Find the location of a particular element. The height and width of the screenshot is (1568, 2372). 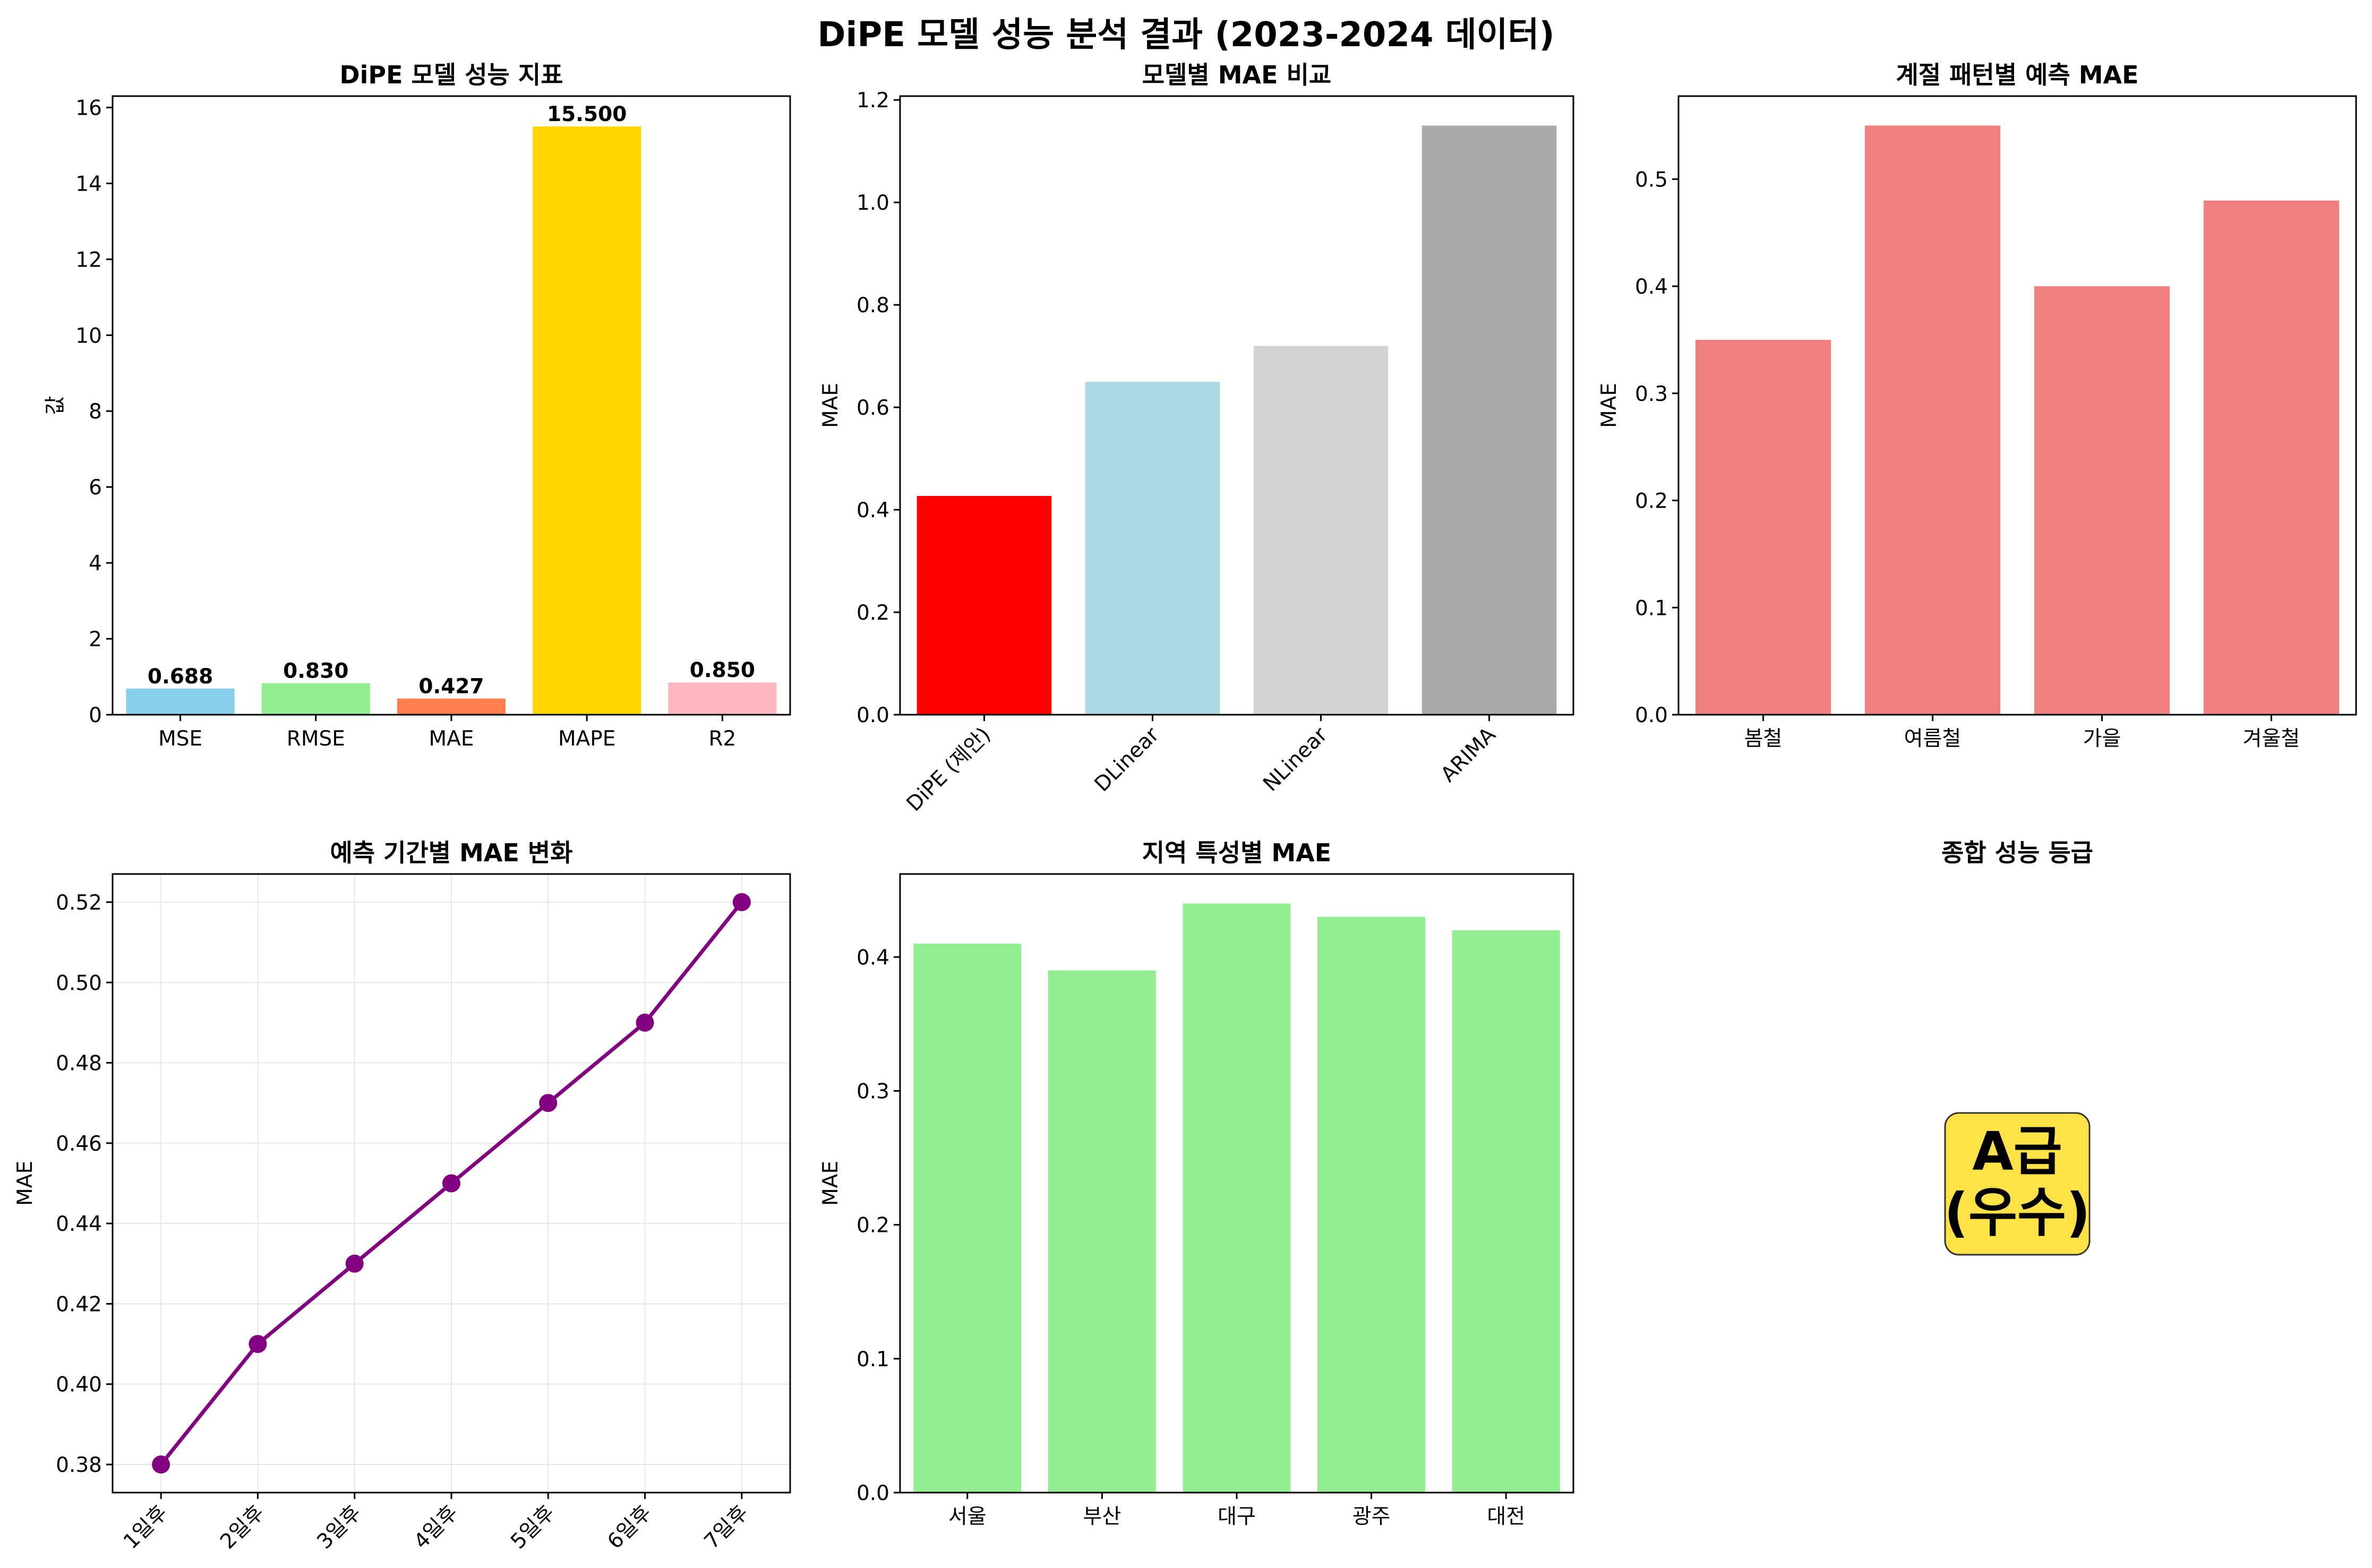

chart-title: 지역 특성별 MAE is located at coordinates (1237, 852).